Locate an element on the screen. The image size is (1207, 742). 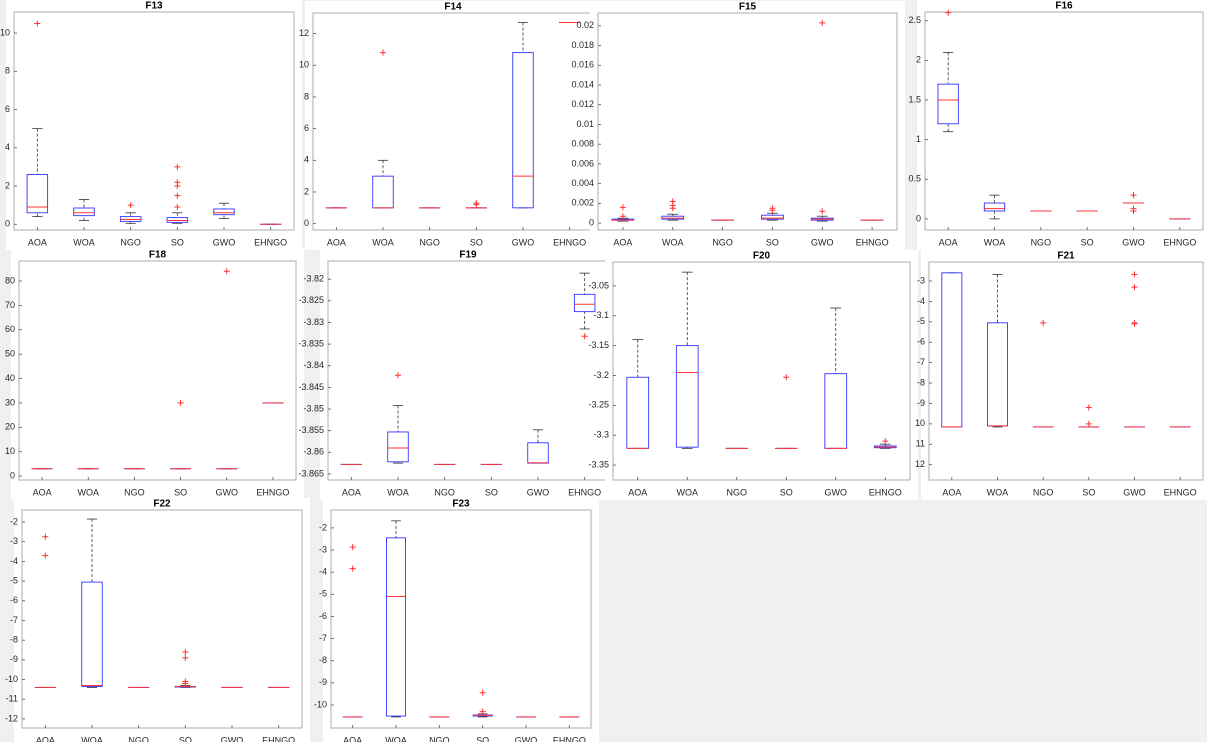
y-tick-label: 20 is located at coordinates (10, 427).